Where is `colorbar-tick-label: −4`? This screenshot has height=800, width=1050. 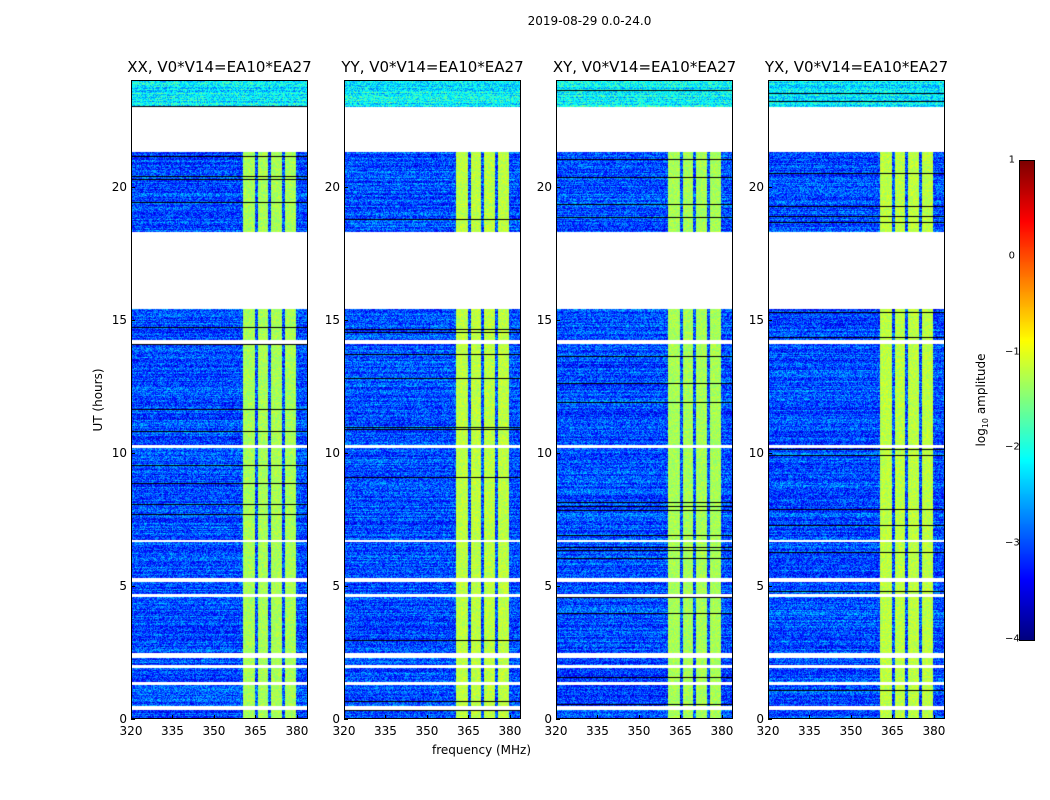
colorbar-tick-label: −4 is located at coordinates (1012, 639).